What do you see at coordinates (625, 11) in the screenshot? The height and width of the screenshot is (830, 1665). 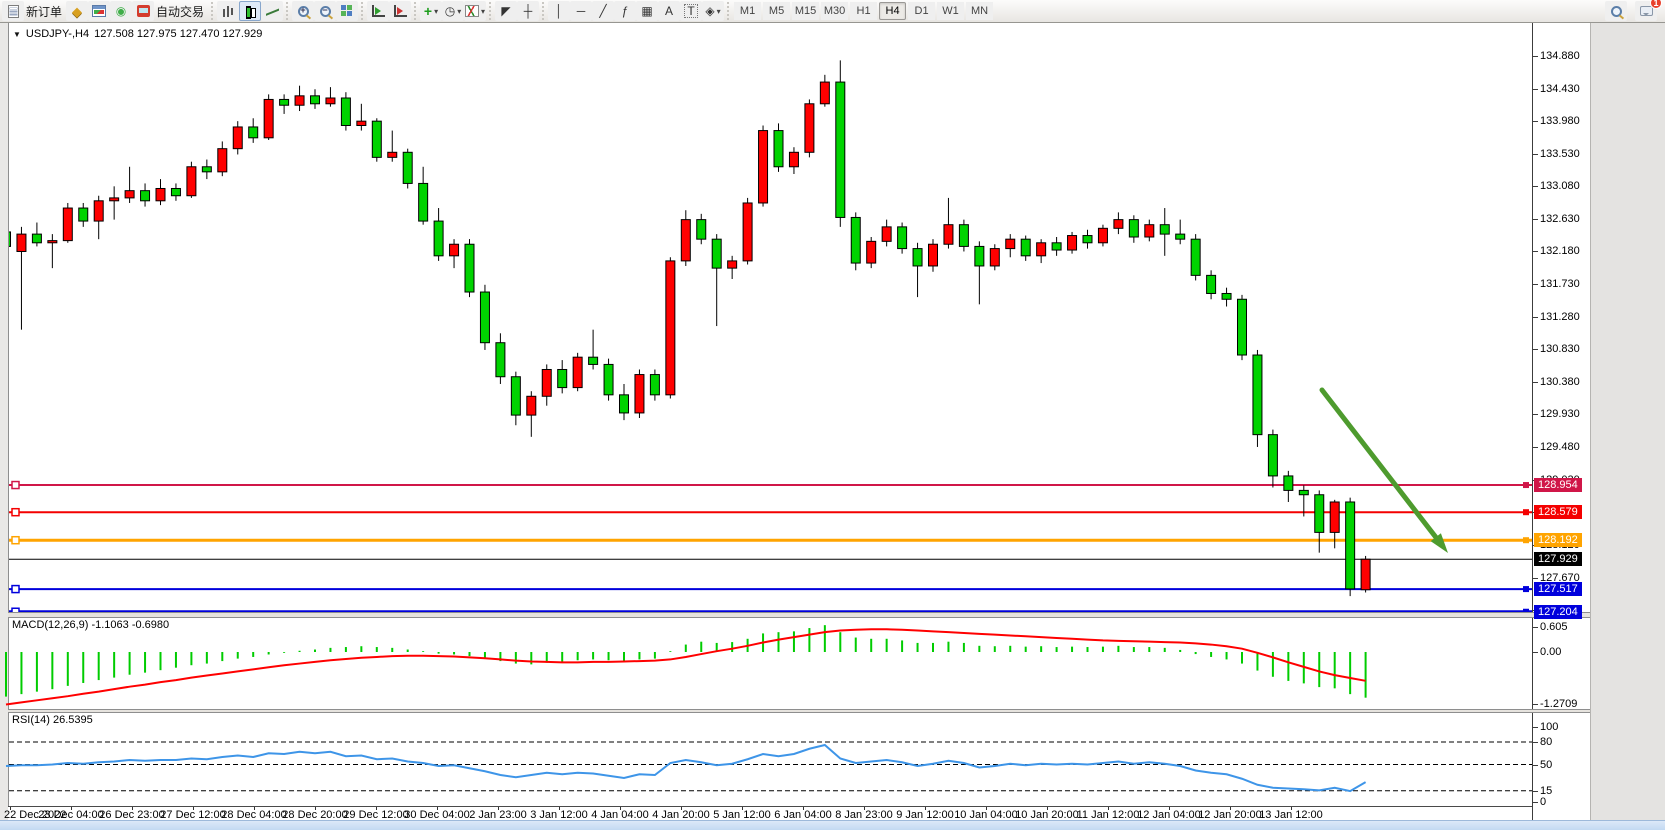 I see `fibonacci-button: ƒ` at bounding box center [625, 11].